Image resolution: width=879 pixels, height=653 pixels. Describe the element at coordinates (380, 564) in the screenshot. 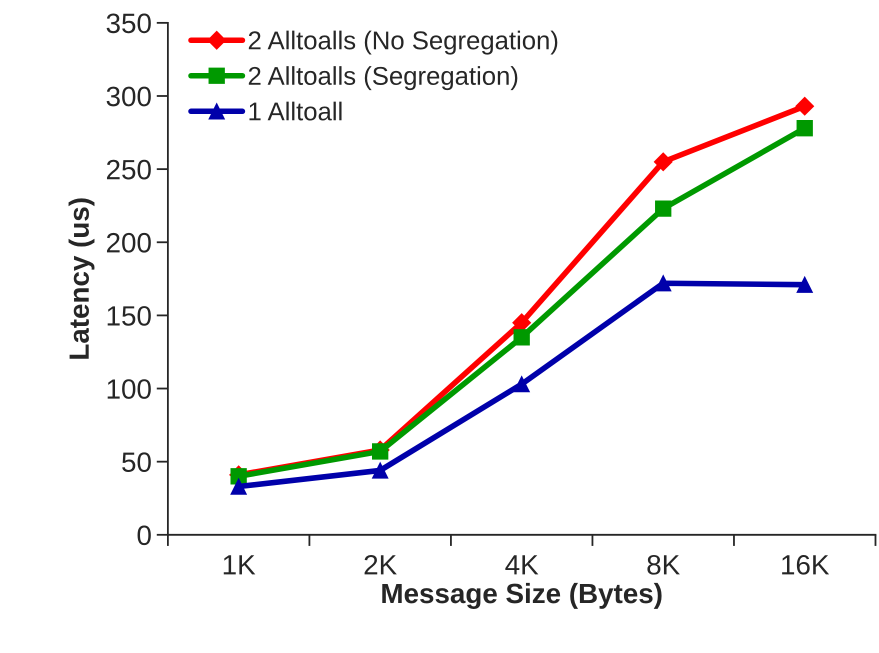

I see `x-tick-label: 2K` at that location.